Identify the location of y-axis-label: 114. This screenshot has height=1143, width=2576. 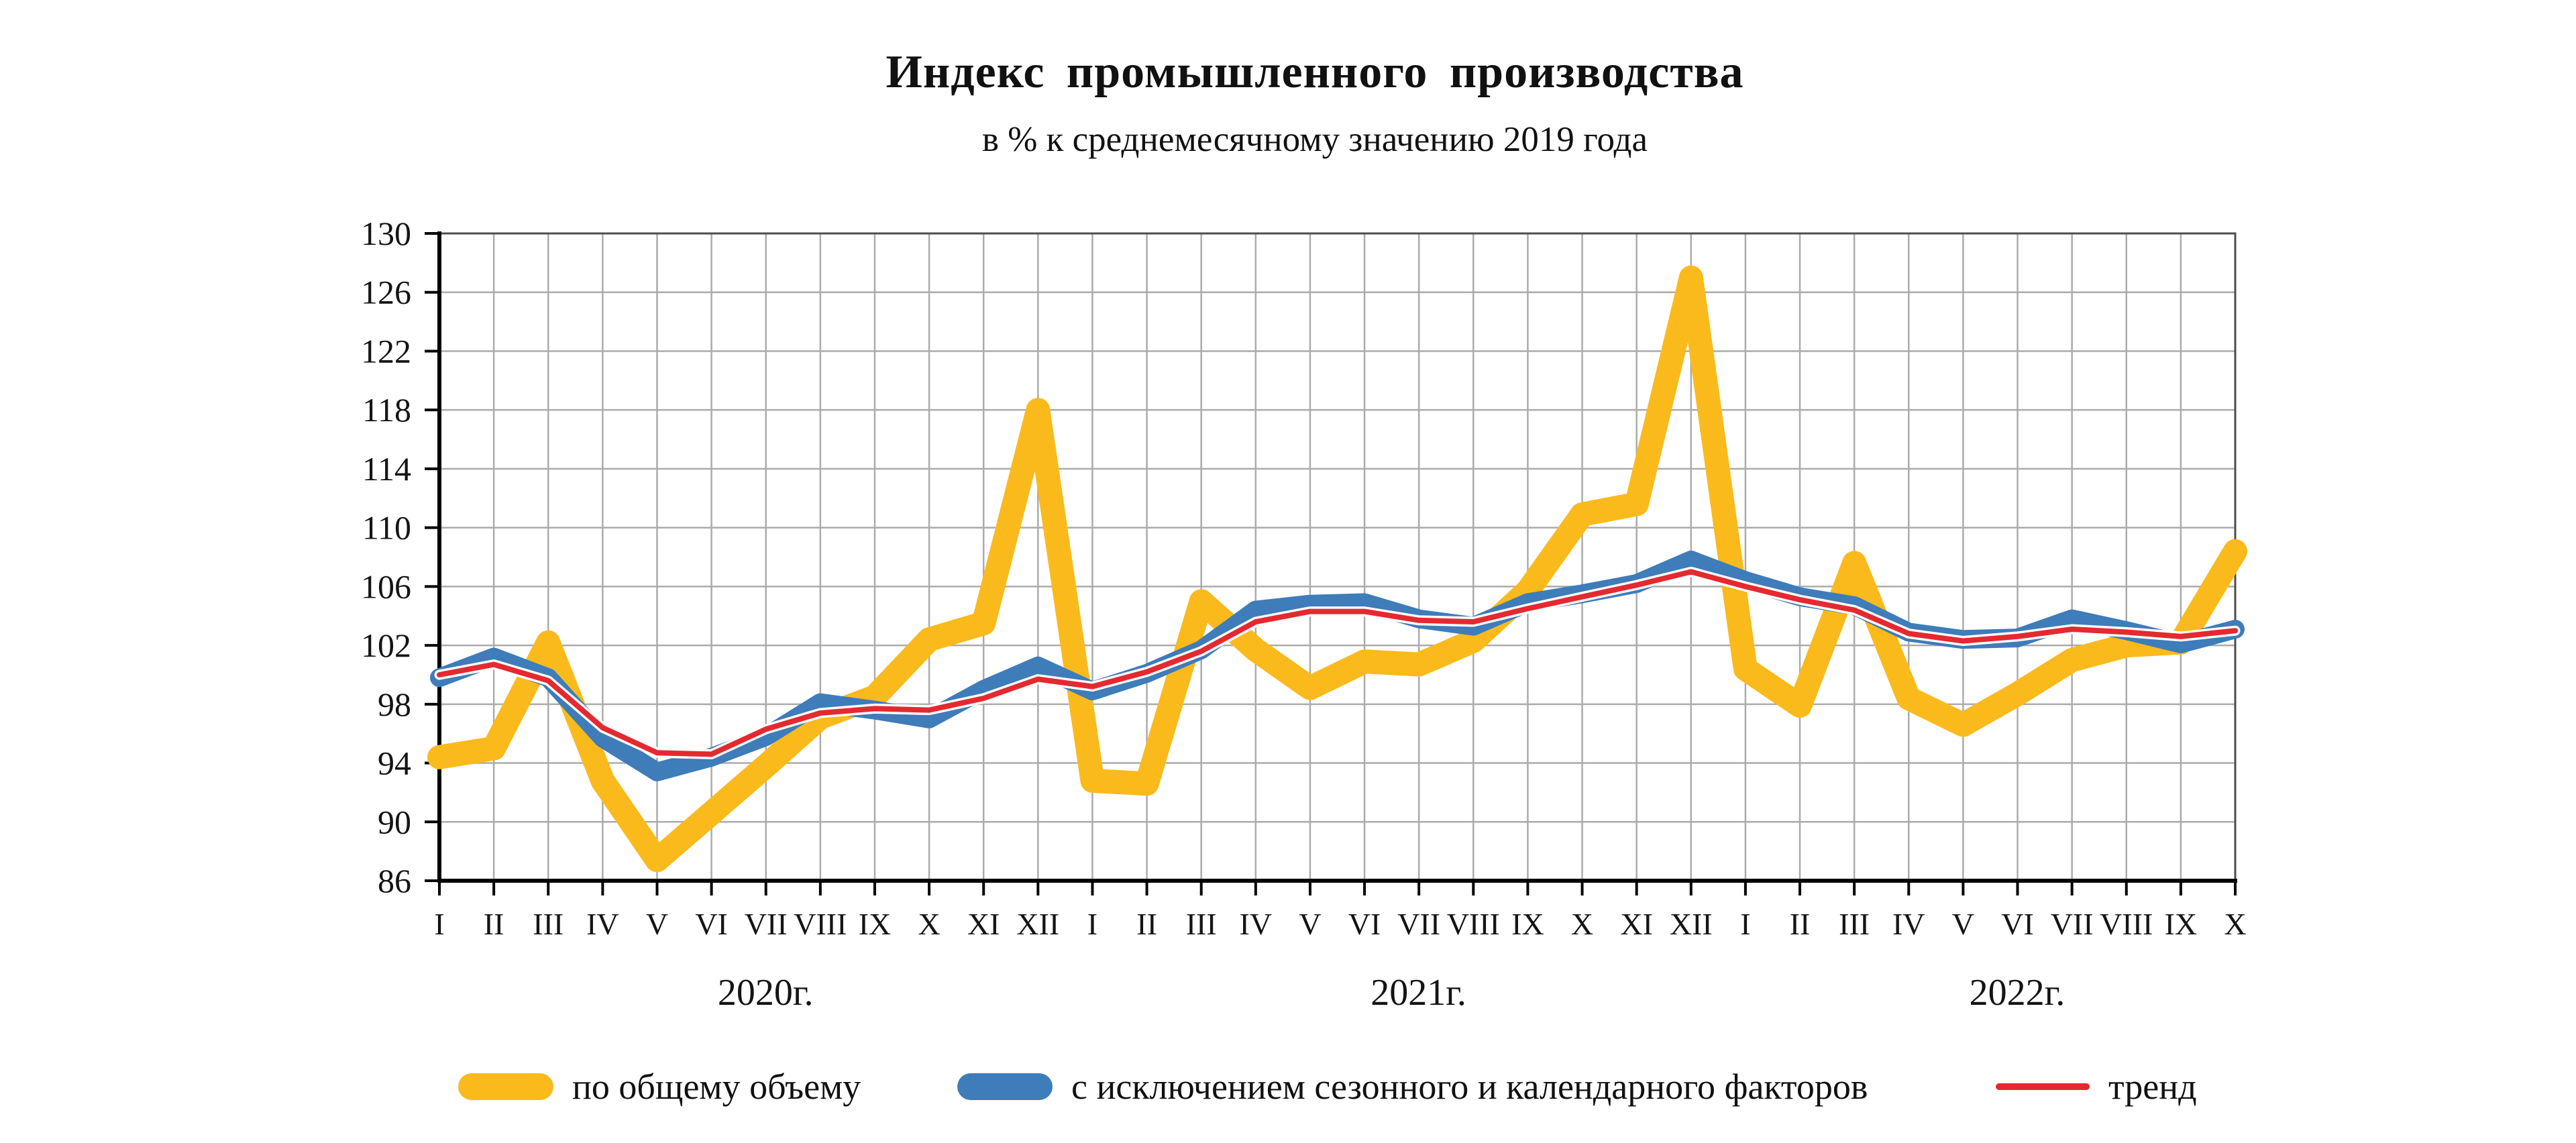
(386, 469).